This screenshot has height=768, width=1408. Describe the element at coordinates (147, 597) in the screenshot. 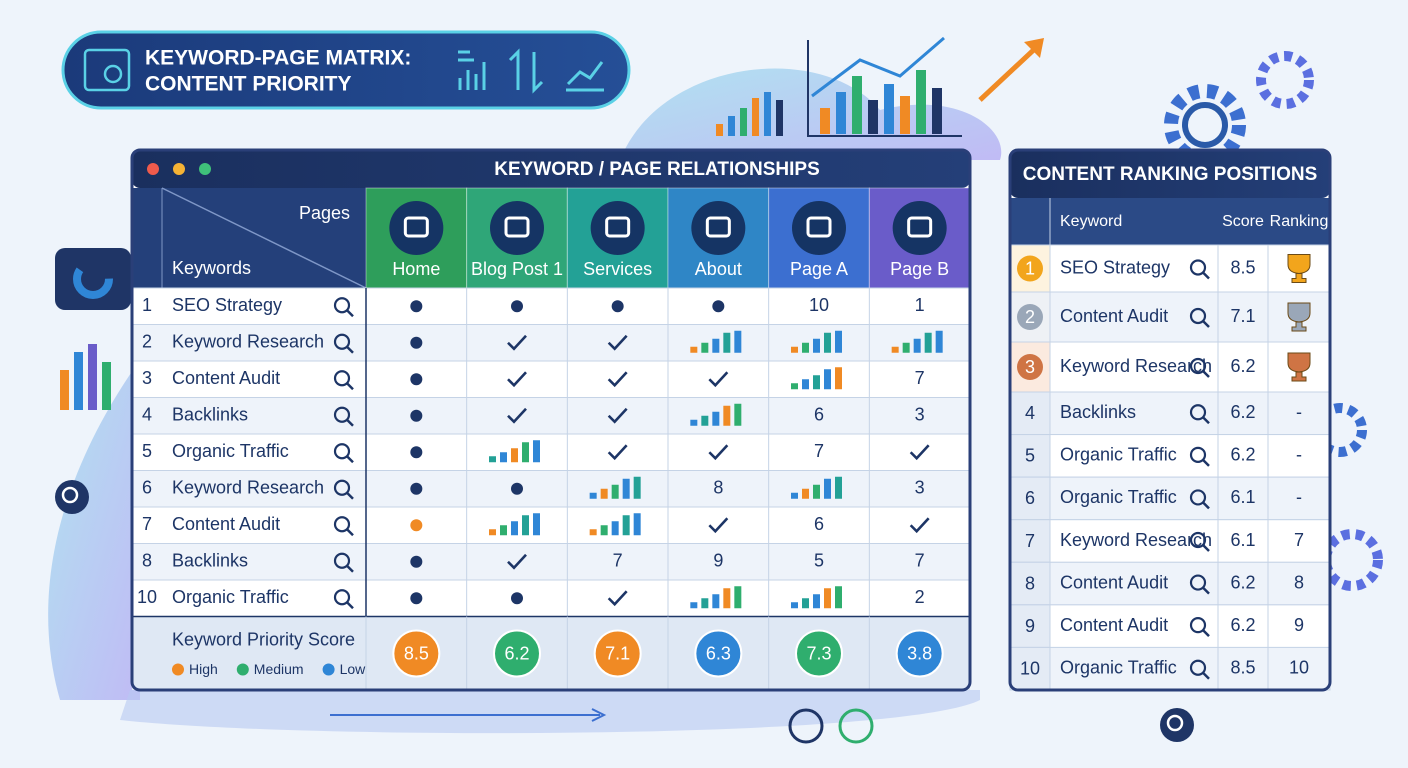

I see `row-index: 10` at that location.